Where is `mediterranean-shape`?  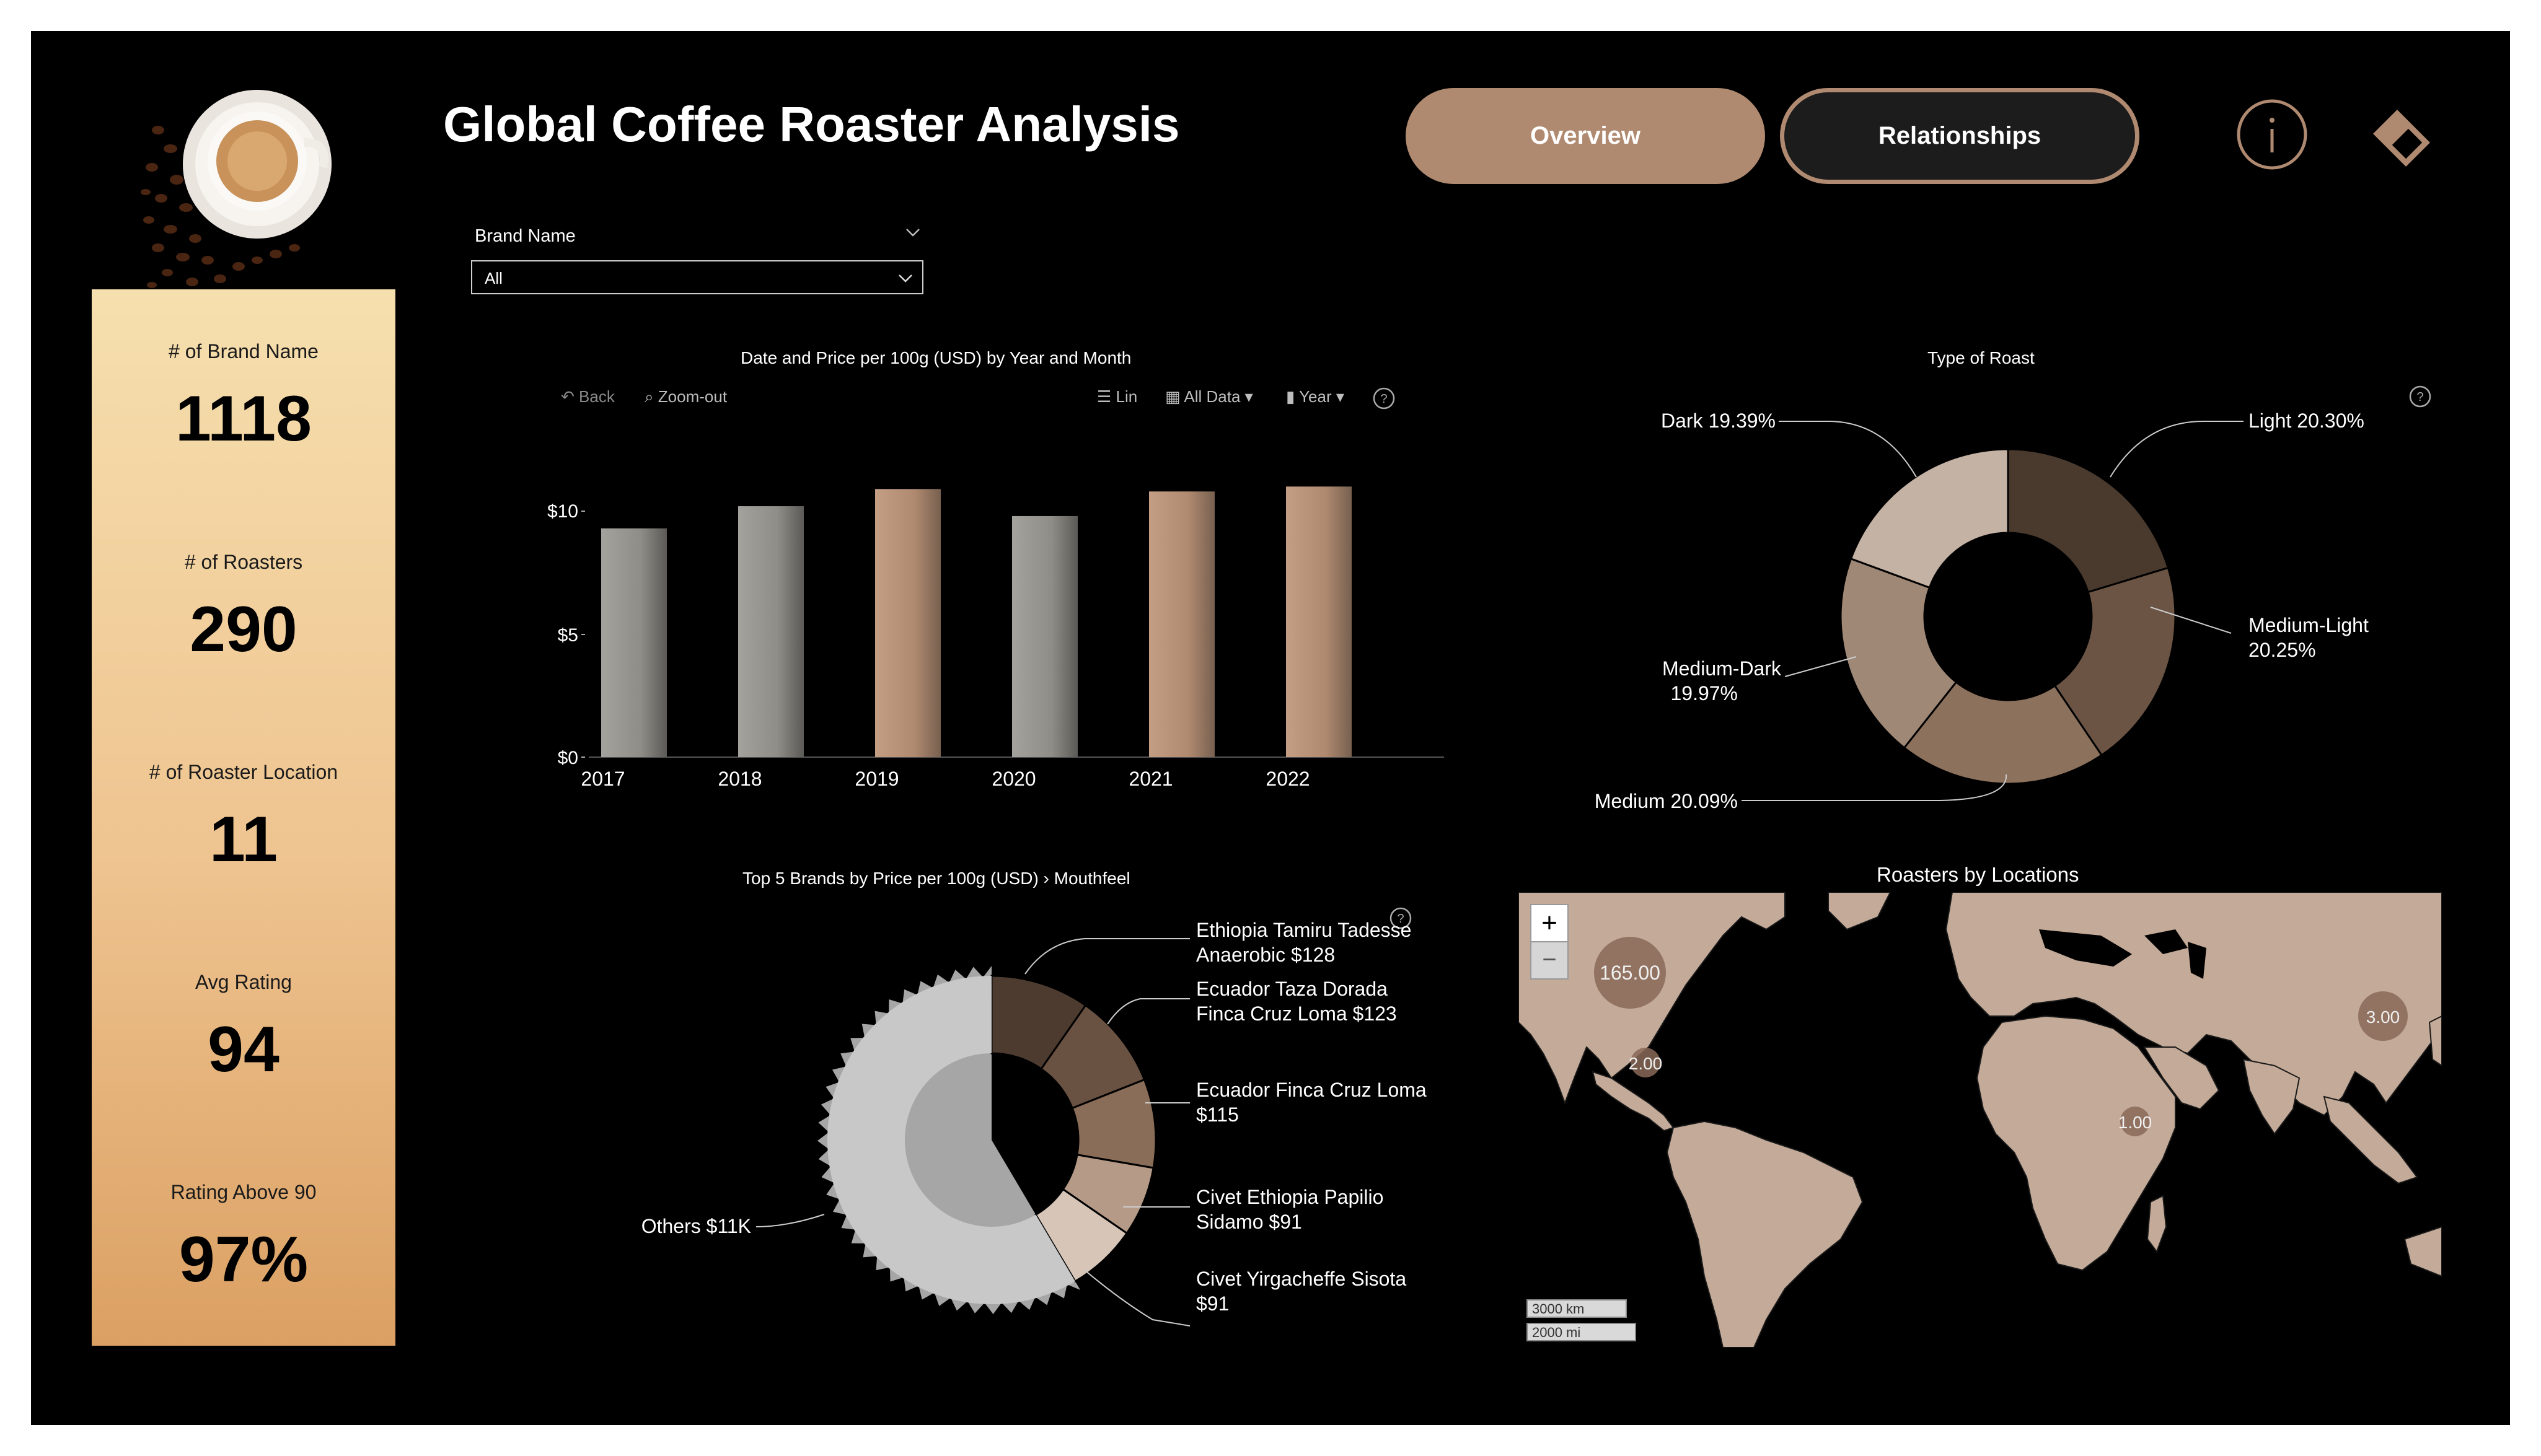
mediterranean-shape is located at coordinates (2085, 948).